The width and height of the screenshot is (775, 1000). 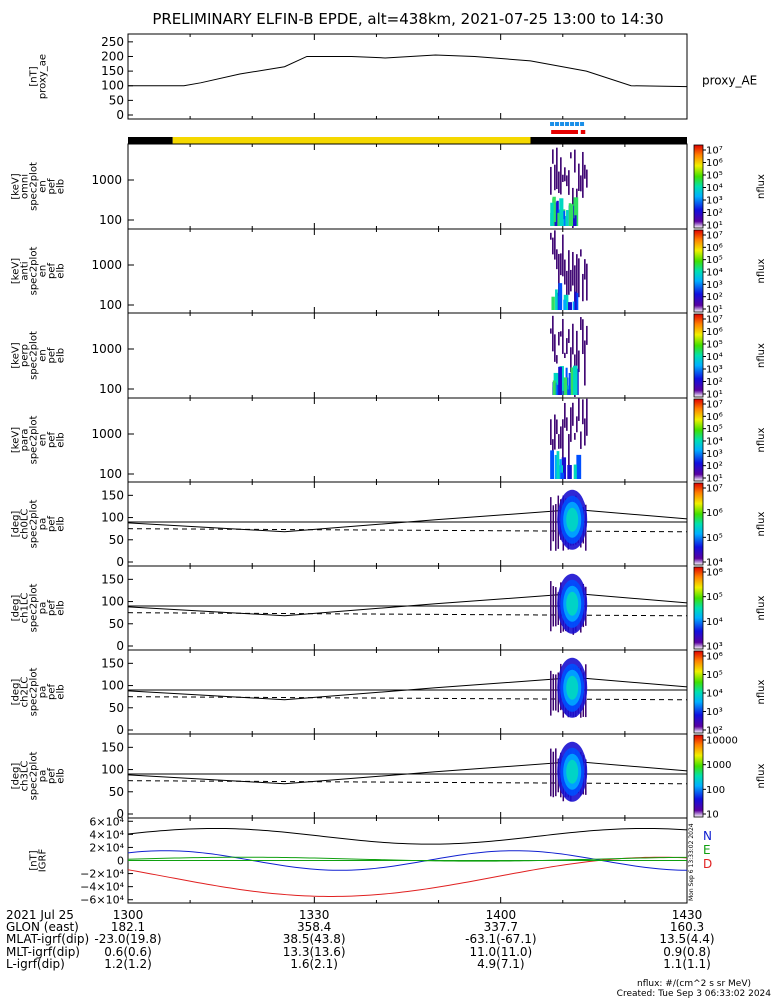 What do you see at coordinates (314, 939) in the screenshot?
I see `footer-value: 38.5(43.8)` at bounding box center [314, 939].